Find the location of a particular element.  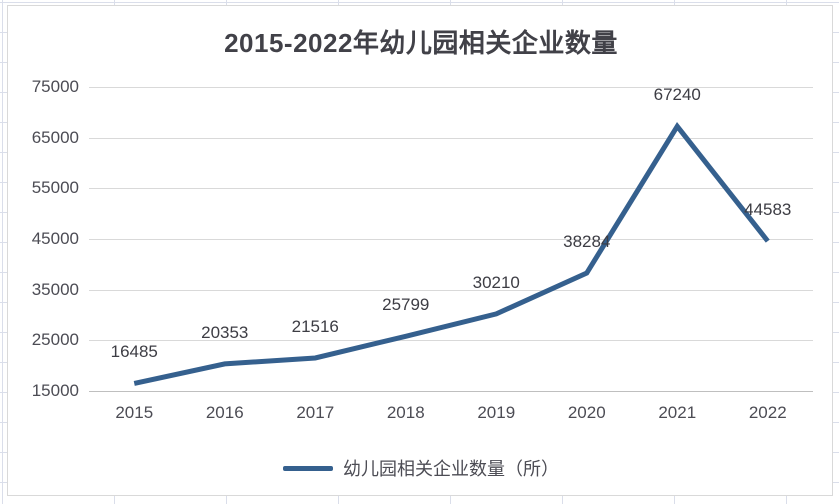

data-label: 16485 is located at coordinates (134, 352).